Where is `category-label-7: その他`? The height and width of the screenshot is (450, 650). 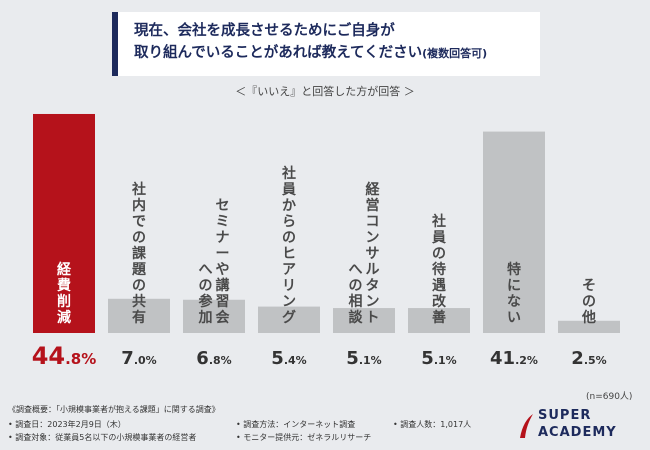 category-label-7: その他 is located at coordinates (588, 302).